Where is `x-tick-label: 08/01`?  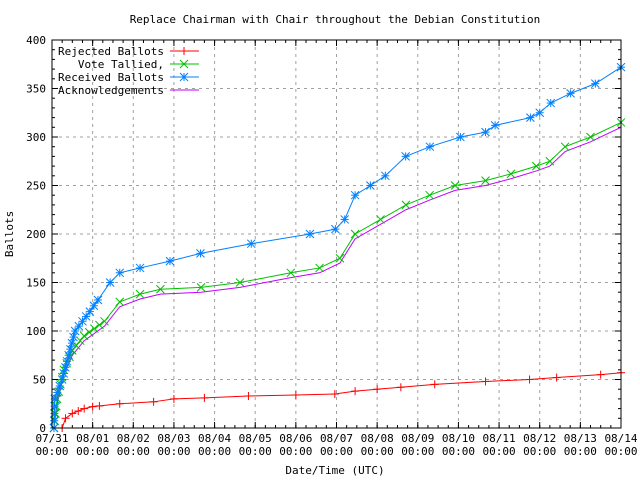 x-tick-label: 08/01 is located at coordinates (92, 438).